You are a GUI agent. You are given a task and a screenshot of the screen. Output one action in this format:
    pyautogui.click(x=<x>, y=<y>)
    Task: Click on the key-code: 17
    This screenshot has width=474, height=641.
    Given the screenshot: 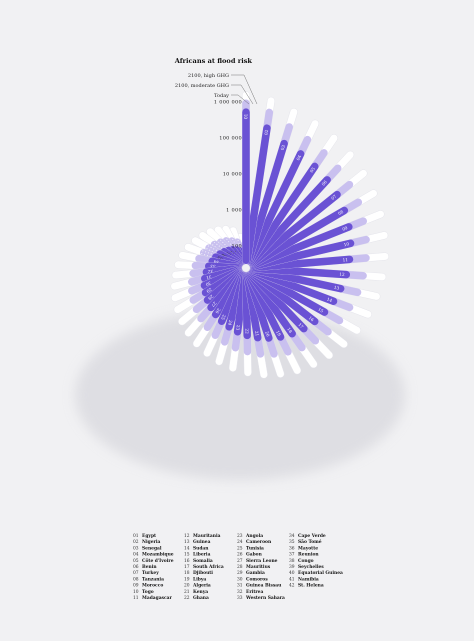 What is the action you would take?
    pyautogui.click(x=187, y=567)
    